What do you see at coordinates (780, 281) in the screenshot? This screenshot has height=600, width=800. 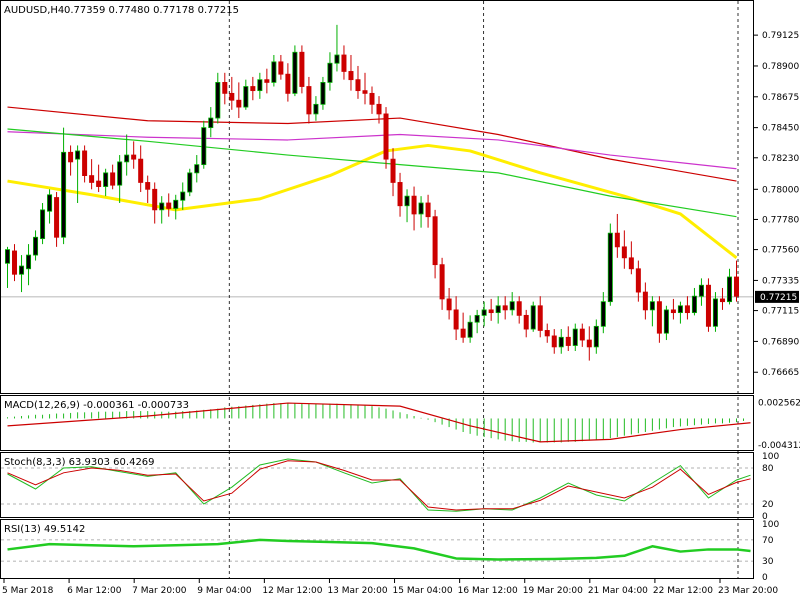 I see `price-tick-label: 0.77335` at bounding box center [780, 281].